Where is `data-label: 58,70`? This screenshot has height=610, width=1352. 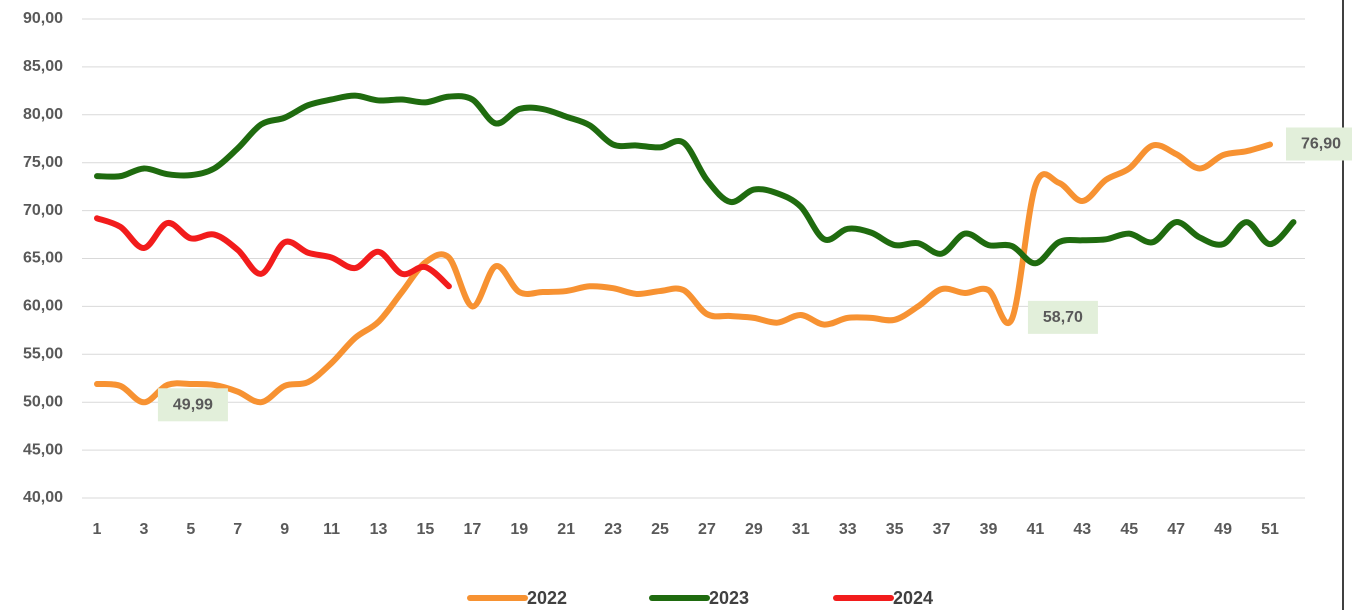 data-label: 58,70 is located at coordinates (1063, 317).